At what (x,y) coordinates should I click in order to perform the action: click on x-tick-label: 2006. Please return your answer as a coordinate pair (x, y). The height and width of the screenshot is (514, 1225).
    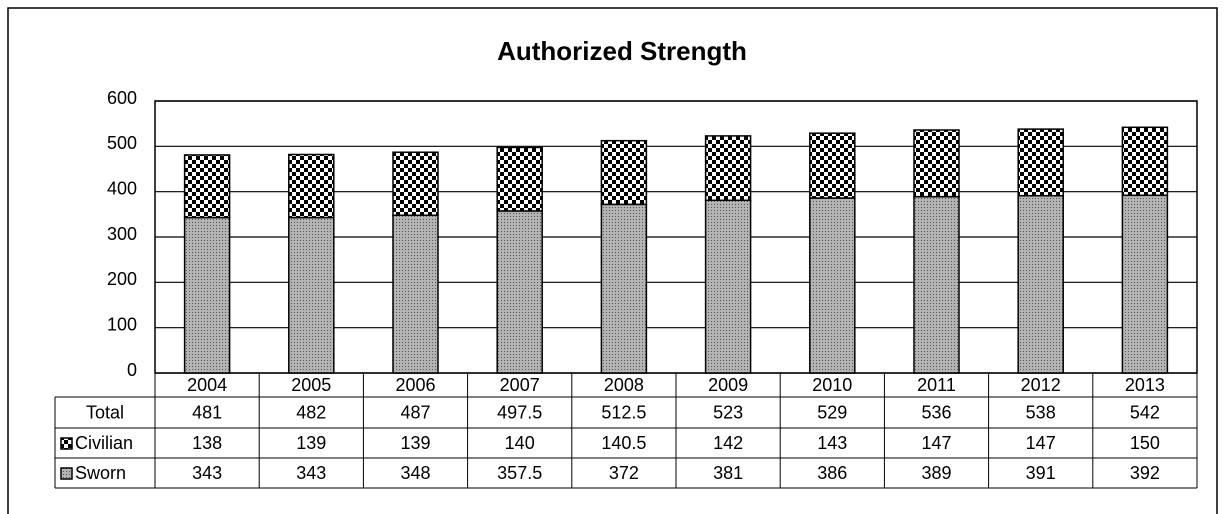
    Looking at the image, I should click on (415, 385).